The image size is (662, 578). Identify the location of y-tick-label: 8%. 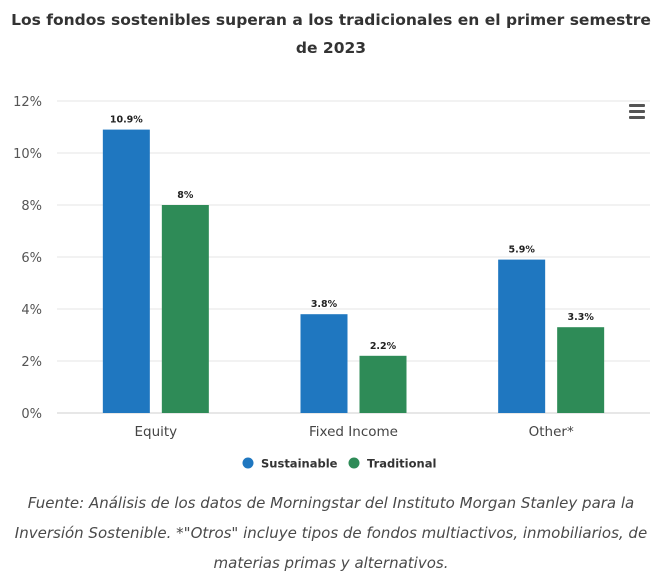
(31, 206).